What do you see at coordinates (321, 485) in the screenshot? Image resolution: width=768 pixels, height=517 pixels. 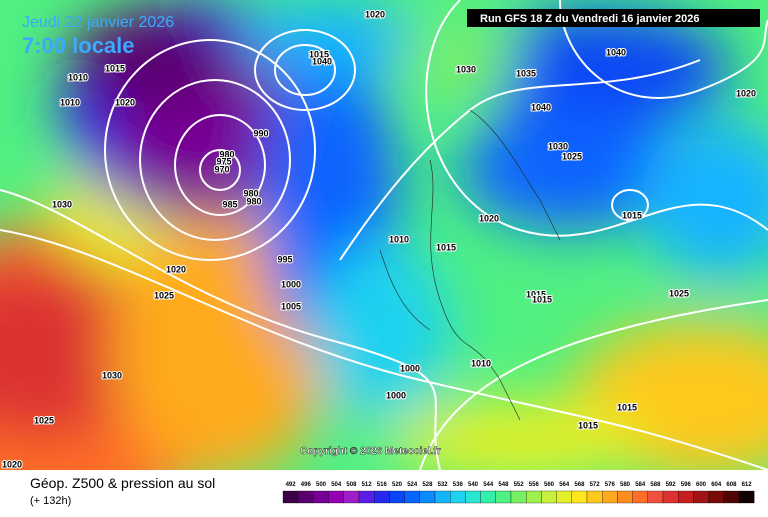 I see `scale-label: 500` at bounding box center [321, 485].